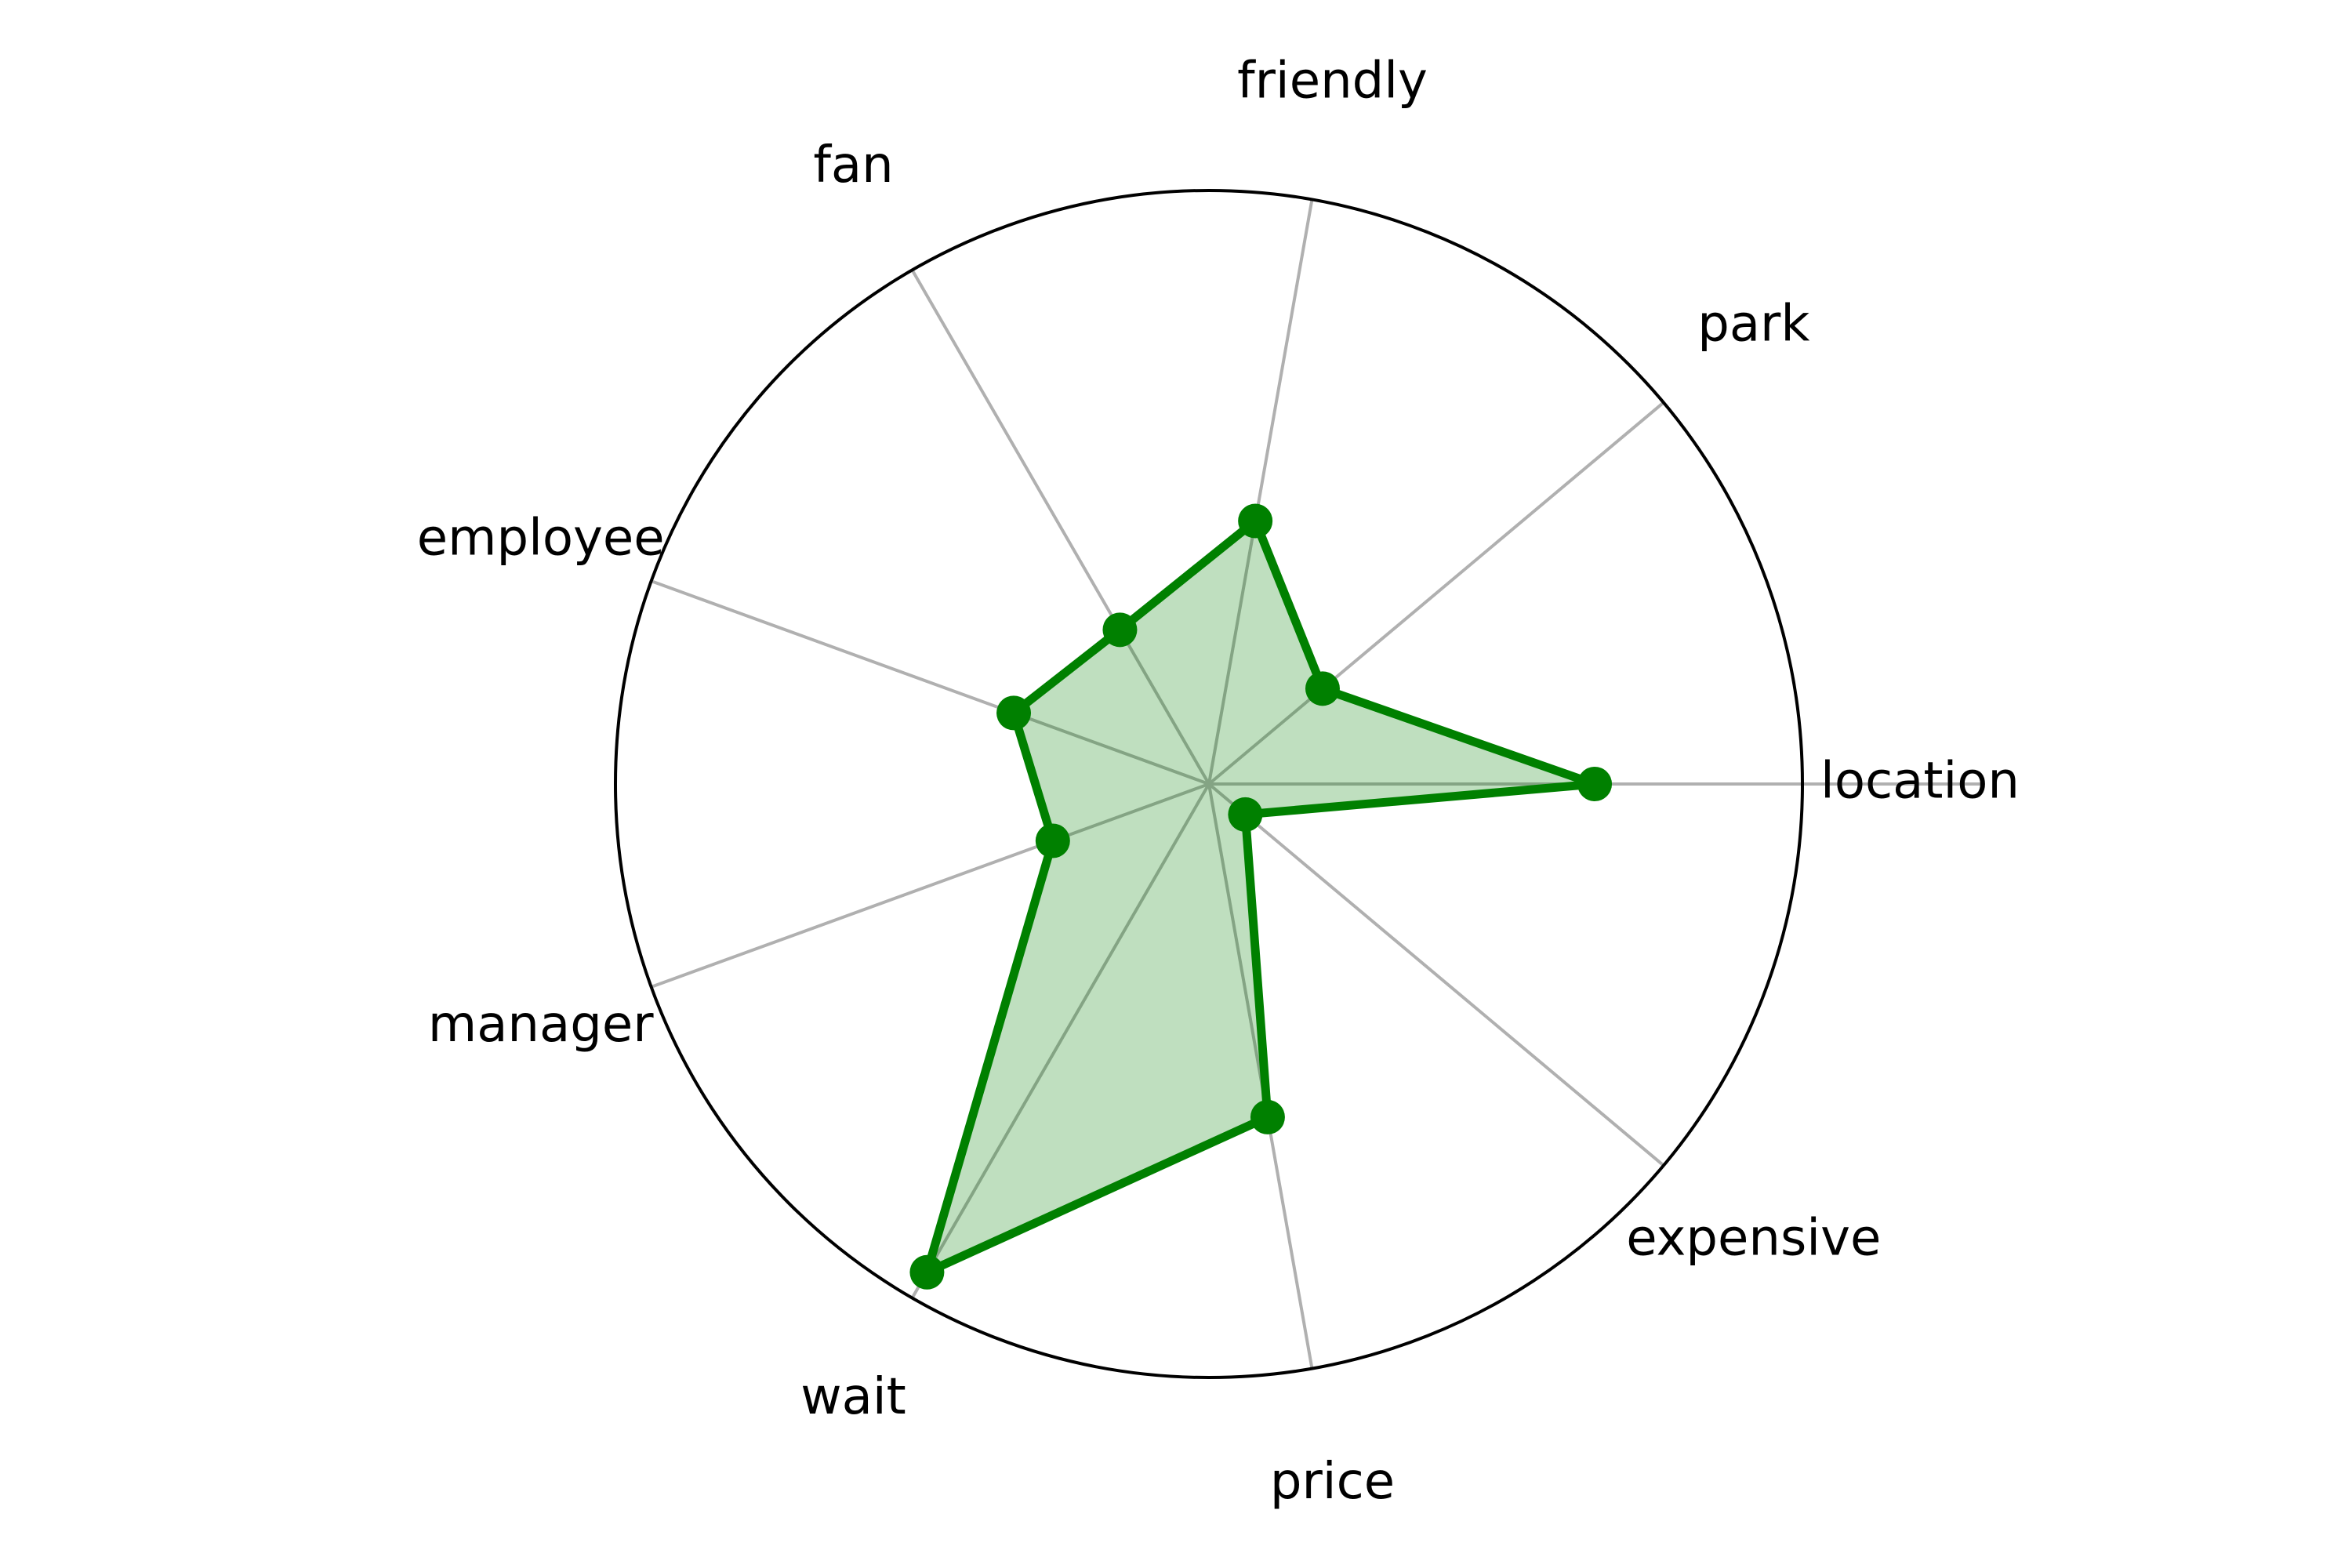  What do you see at coordinates (1255, 521) in the screenshot?
I see `radar-point-friendly` at bounding box center [1255, 521].